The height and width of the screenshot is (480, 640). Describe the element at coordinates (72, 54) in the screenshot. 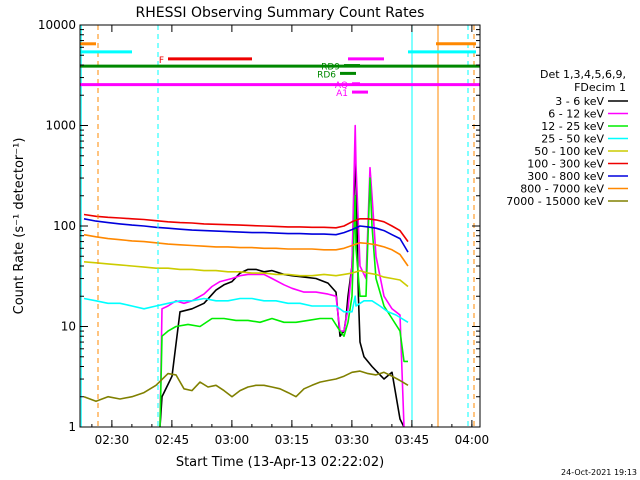

I see `flag-label-n: N` at that location.